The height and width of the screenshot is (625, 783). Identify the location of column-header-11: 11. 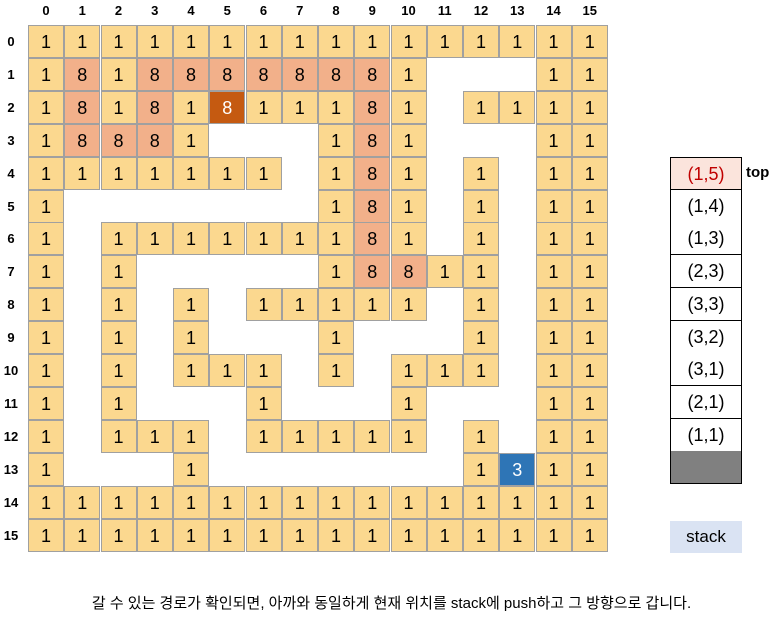
(444, 10).